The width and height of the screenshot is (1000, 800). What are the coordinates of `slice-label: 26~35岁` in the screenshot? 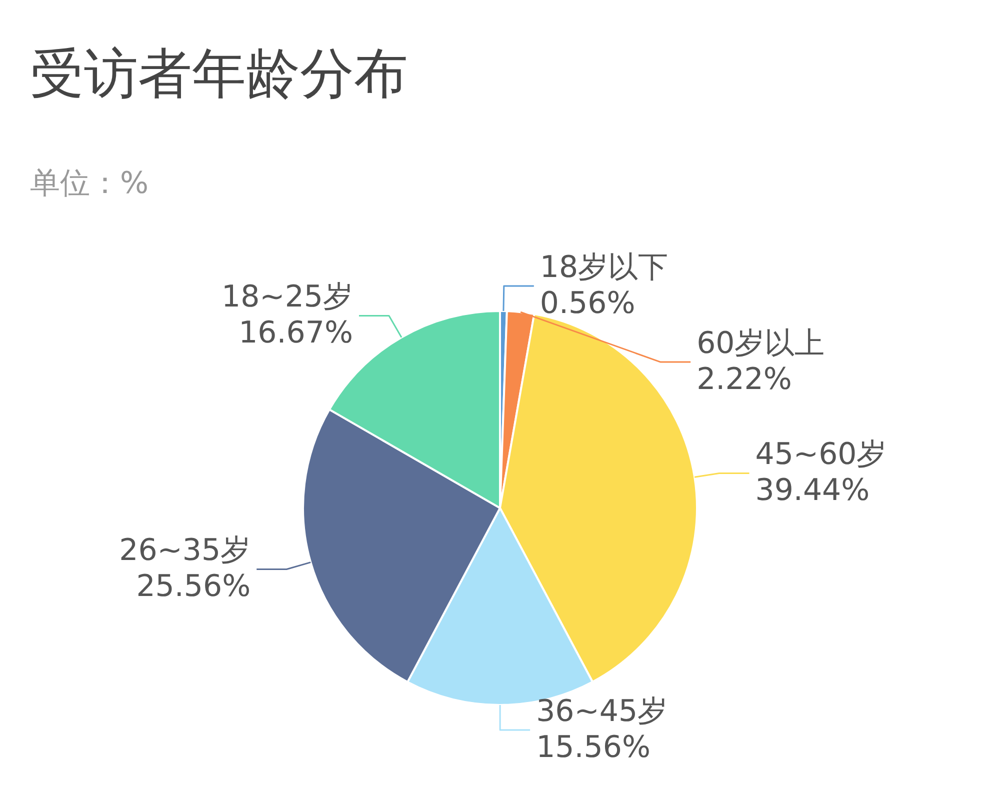 It's located at (185, 550).